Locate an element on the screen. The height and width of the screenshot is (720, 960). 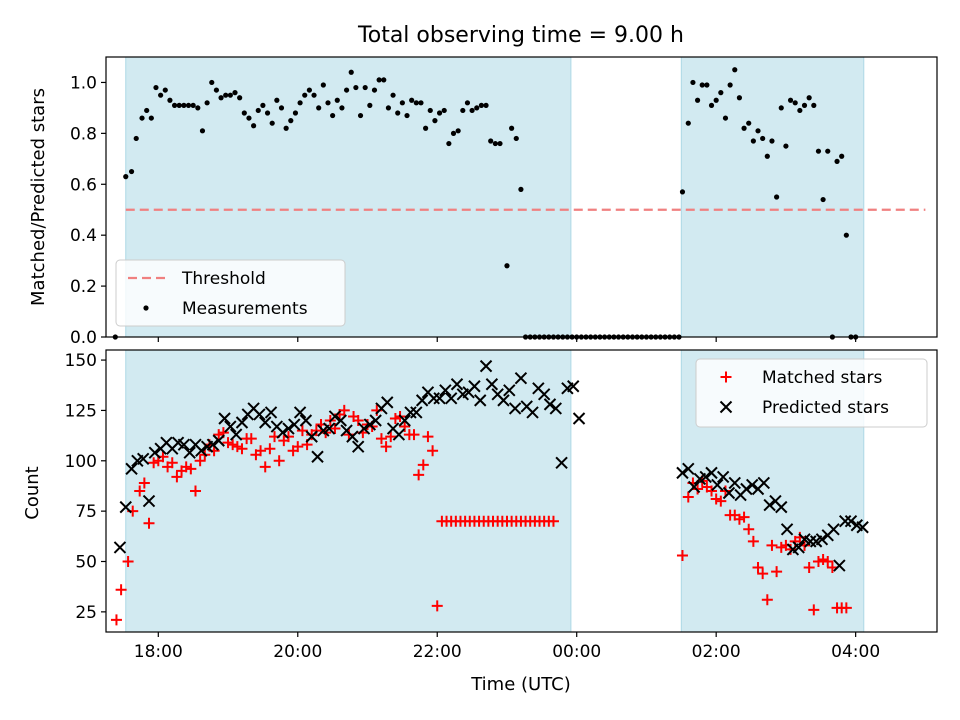
legend-measurement-swatch is located at coordinates (146, 308).